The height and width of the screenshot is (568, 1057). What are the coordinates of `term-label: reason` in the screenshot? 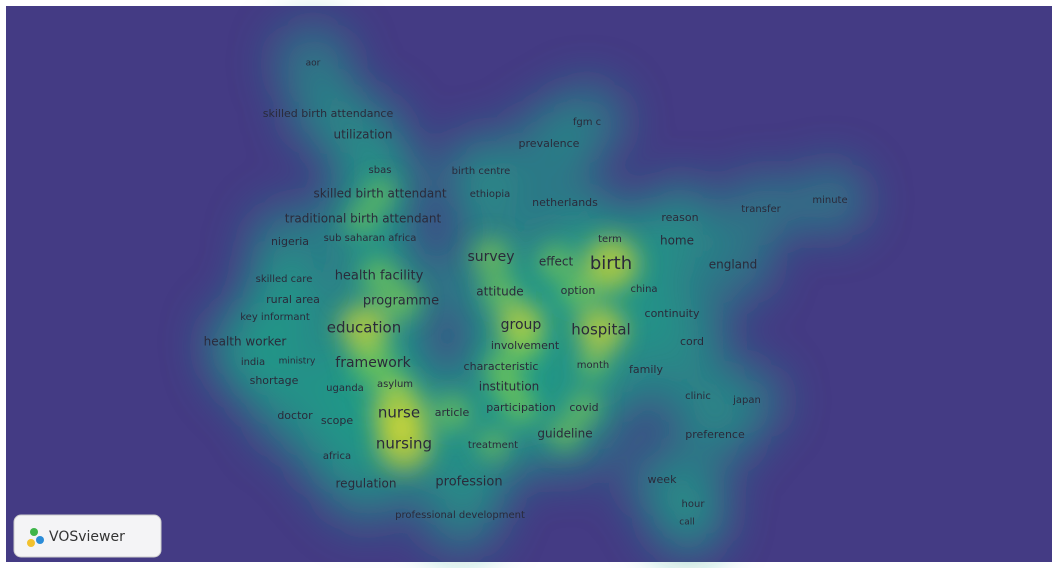 It's located at (679, 217).